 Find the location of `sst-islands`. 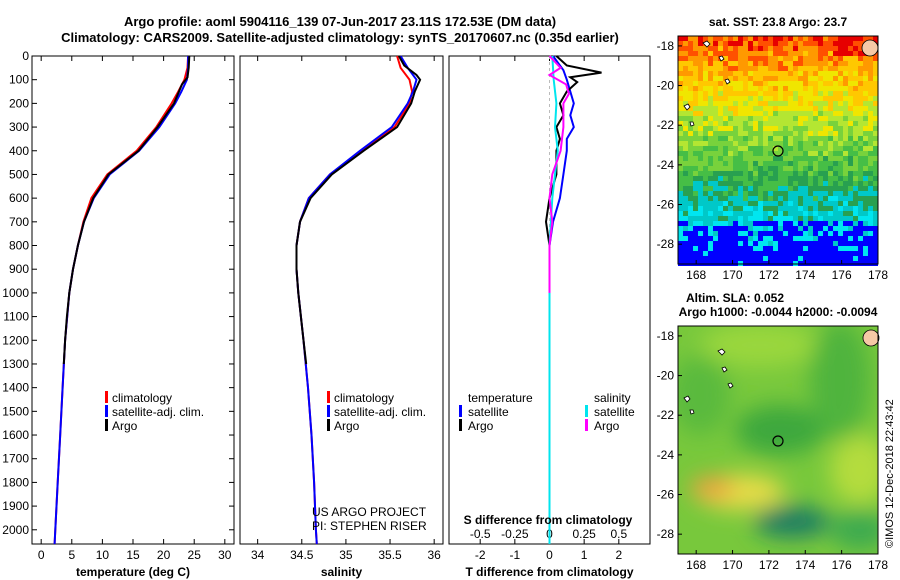

sst-islands is located at coordinates (781, 83).